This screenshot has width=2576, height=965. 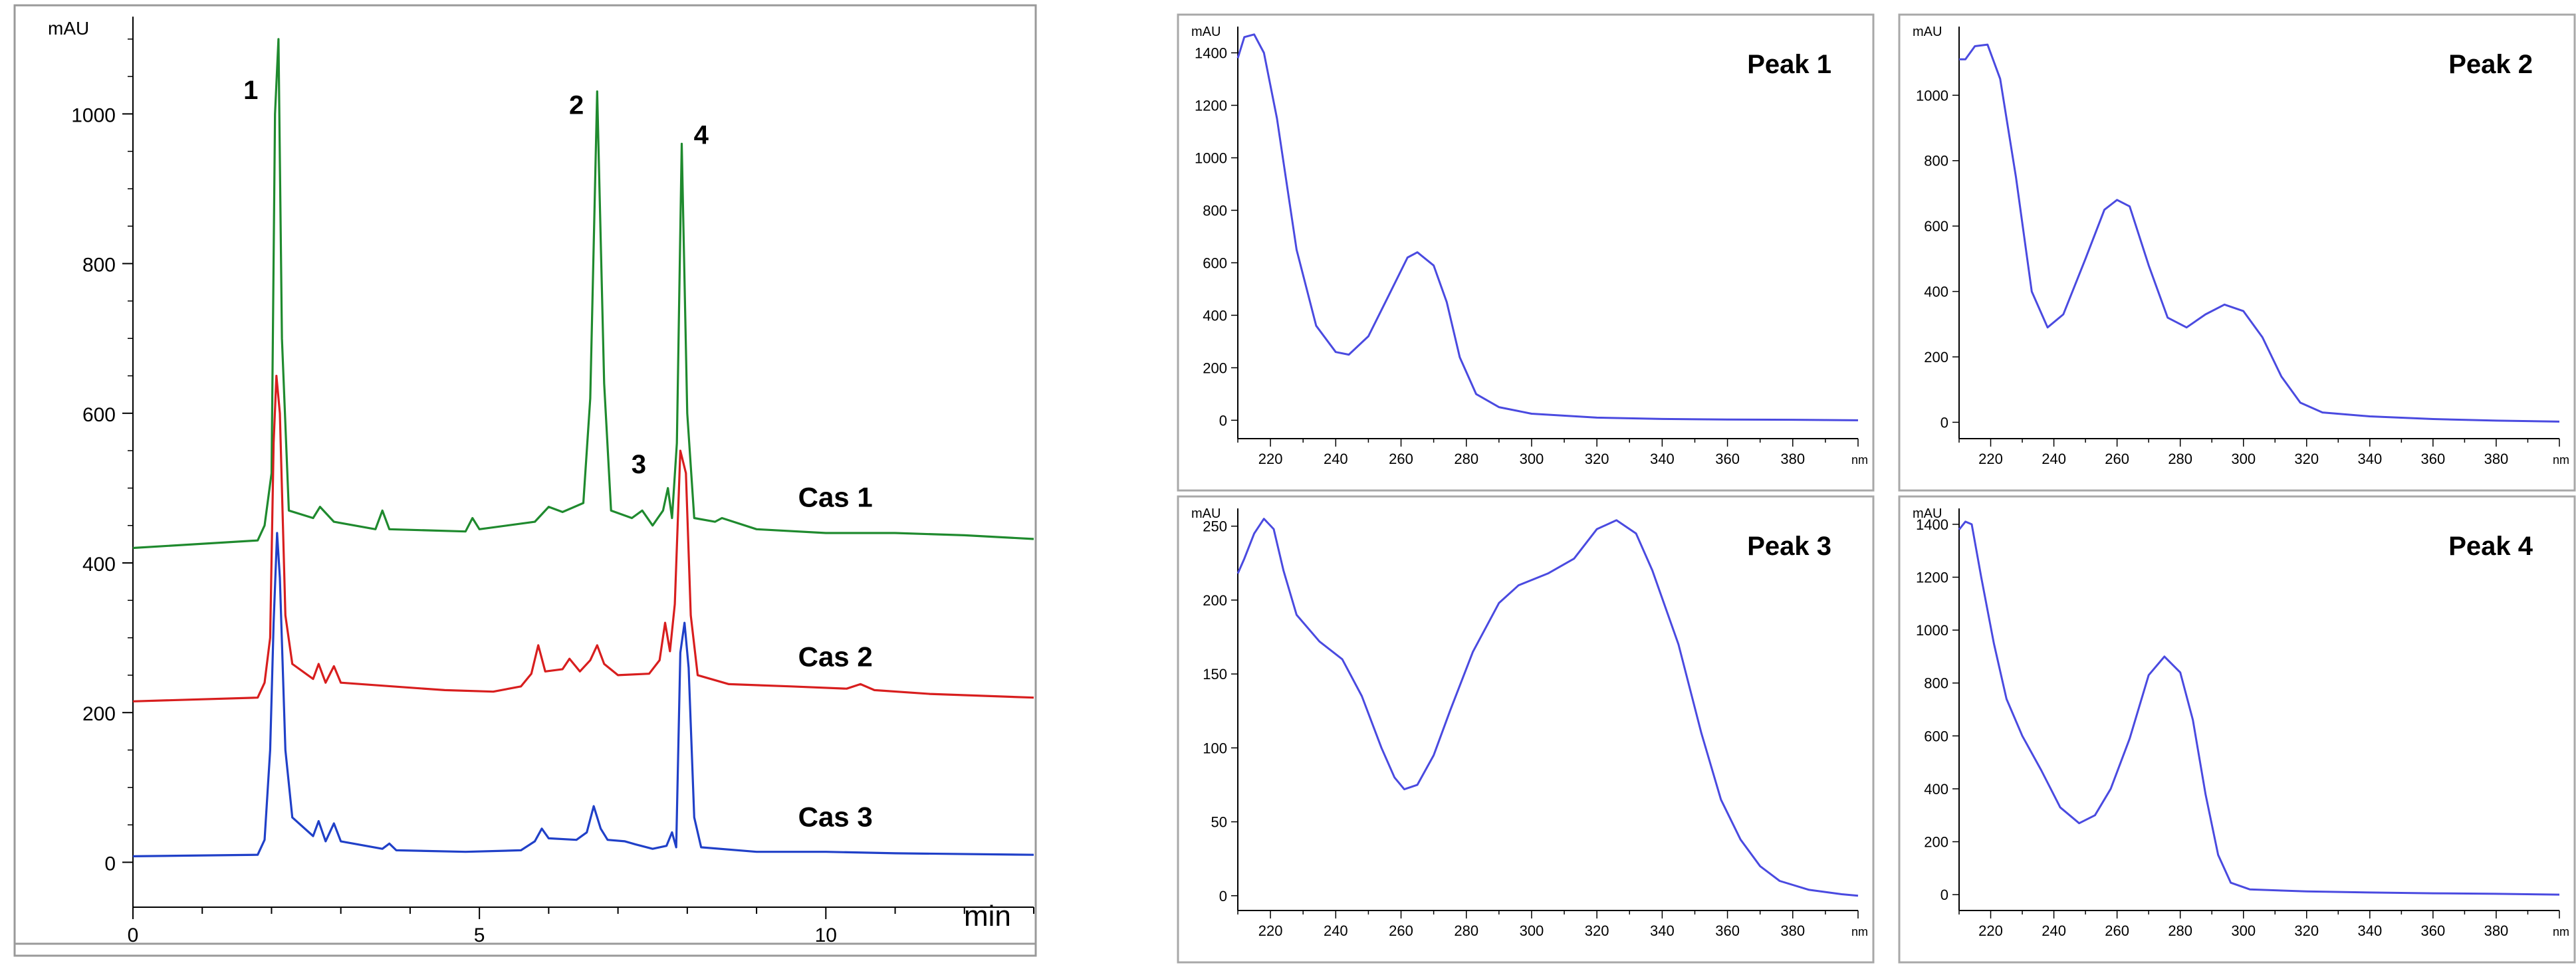 I want to click on spectrum-peak-1-title: Peak 1, so click(x=1789, y=65).